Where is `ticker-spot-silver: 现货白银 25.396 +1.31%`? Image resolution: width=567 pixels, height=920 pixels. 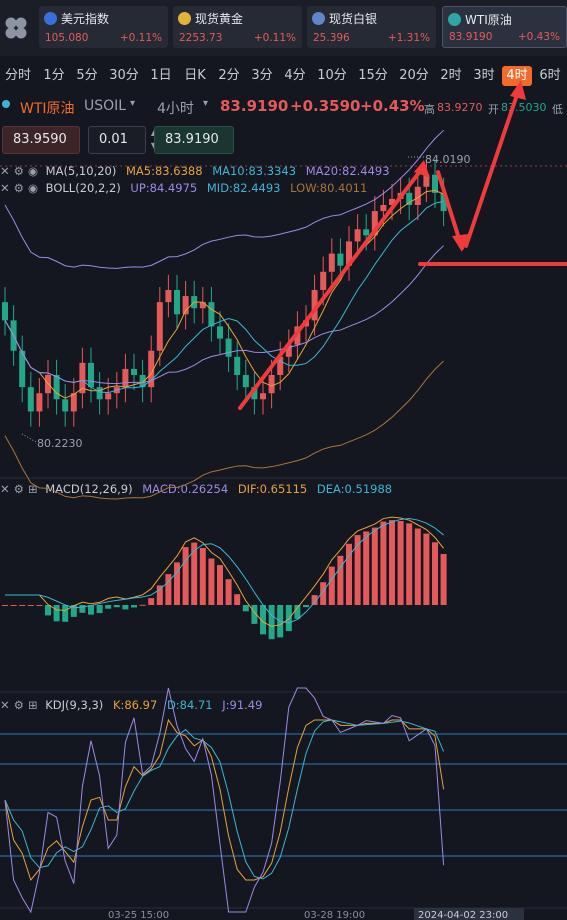
ticker-spot-silver: 现货白银 25.396 +1.31% is located at coordinates (371, 27).